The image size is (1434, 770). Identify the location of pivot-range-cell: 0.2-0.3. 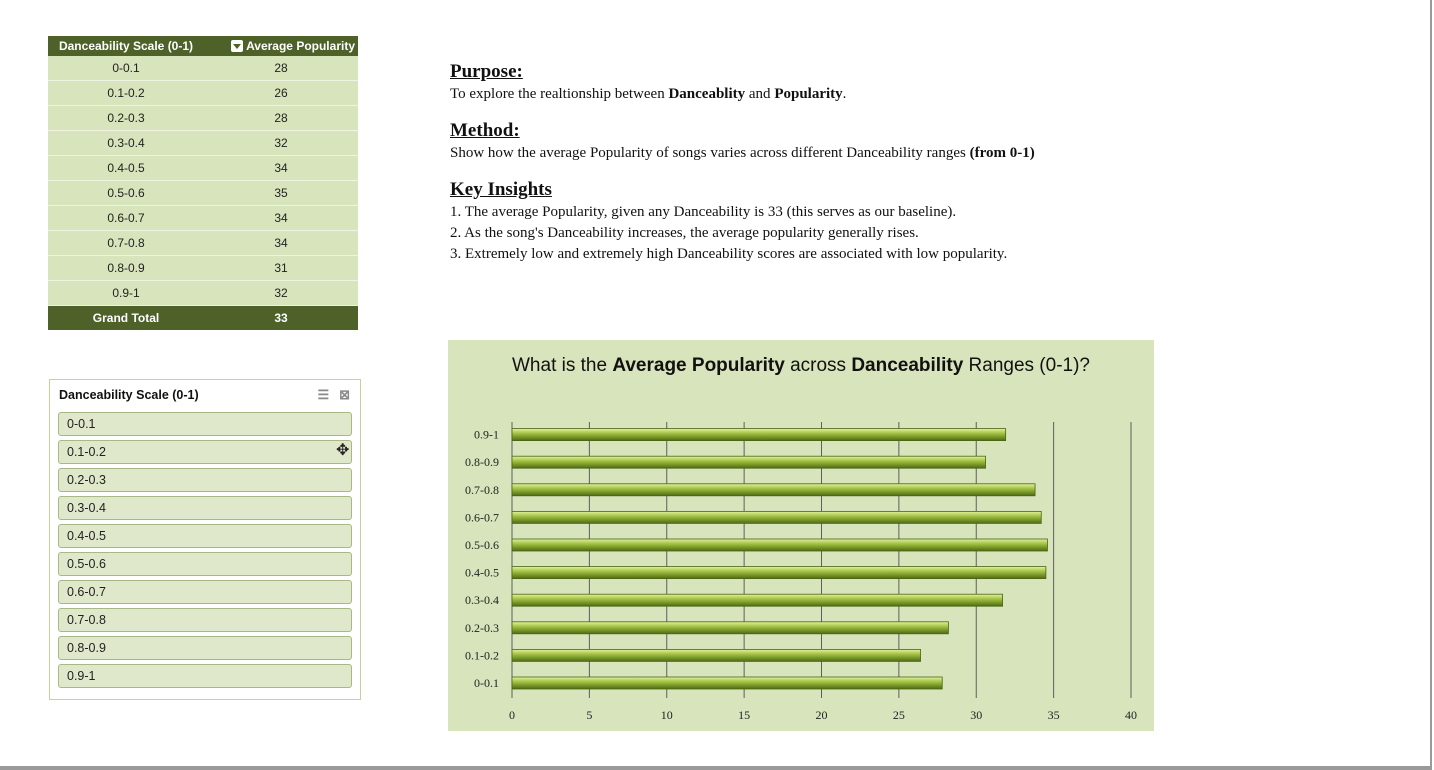
(126, 118).